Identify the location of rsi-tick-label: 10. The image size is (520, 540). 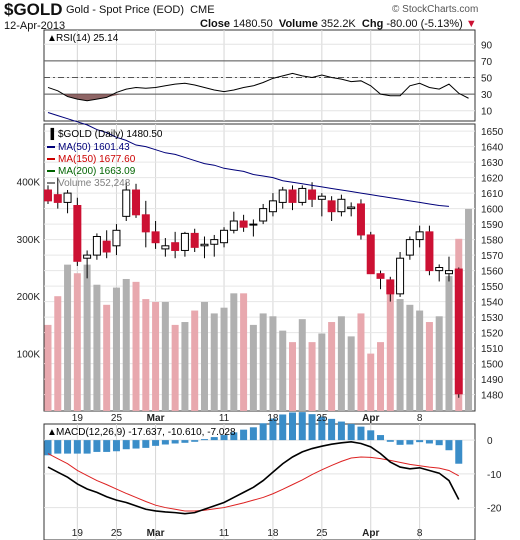
(487, 112).